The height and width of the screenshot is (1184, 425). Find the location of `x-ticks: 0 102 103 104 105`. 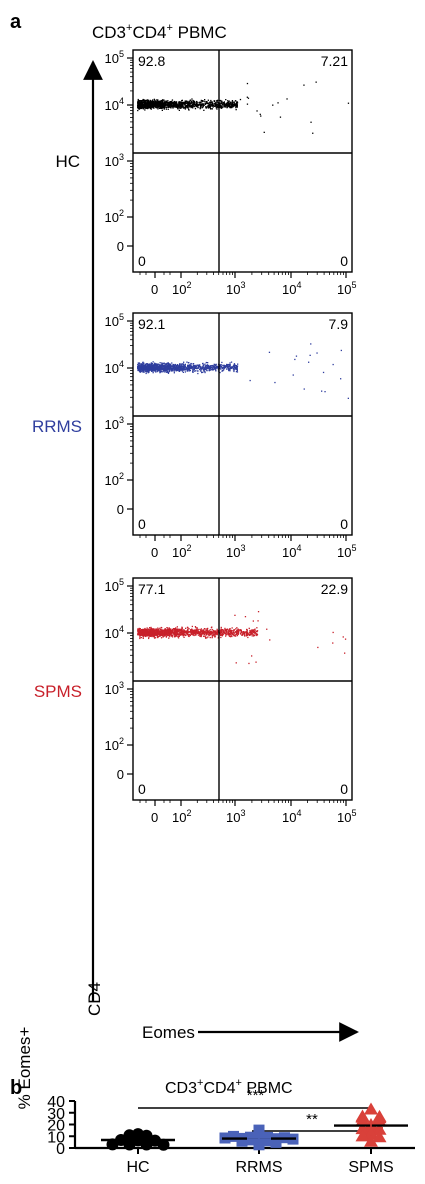

x-ticks: 0 102 103 104 105 is located at coordinates (247, 284).